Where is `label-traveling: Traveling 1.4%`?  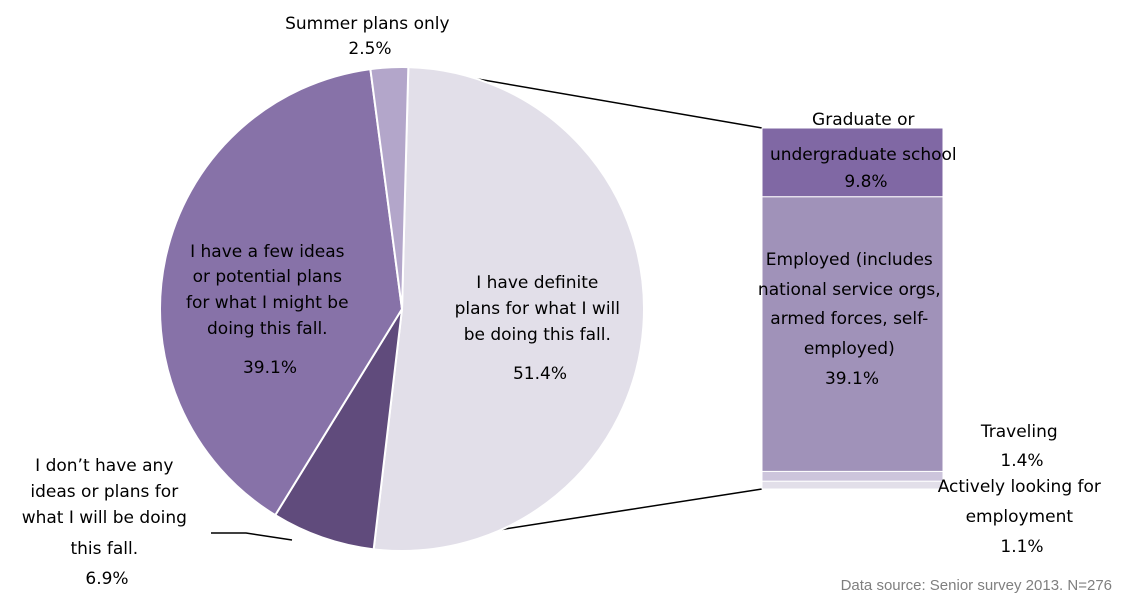 label-traveling: Traveling 1.4% is located at coordinates (1021, 446).